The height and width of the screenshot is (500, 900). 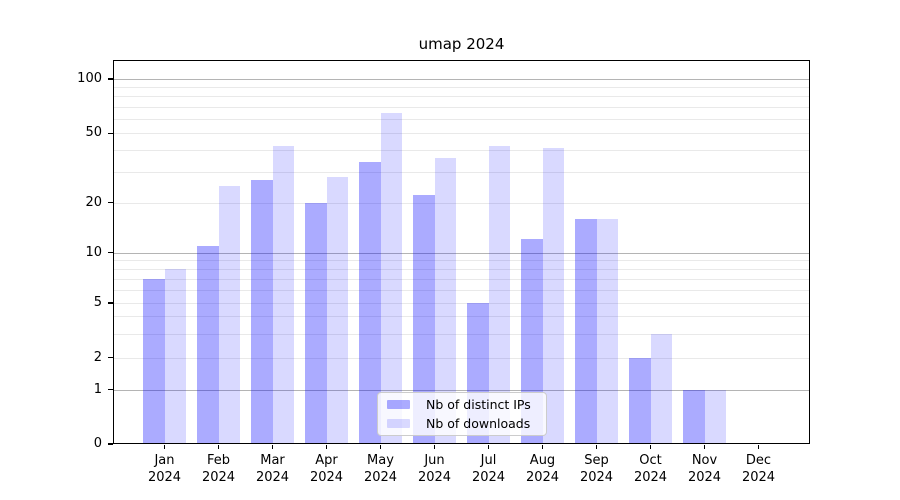 What do you see at coordinates (93, 252) in the screenshot?
I see `y-tick-label: 10` at bounding box center [93, 252].